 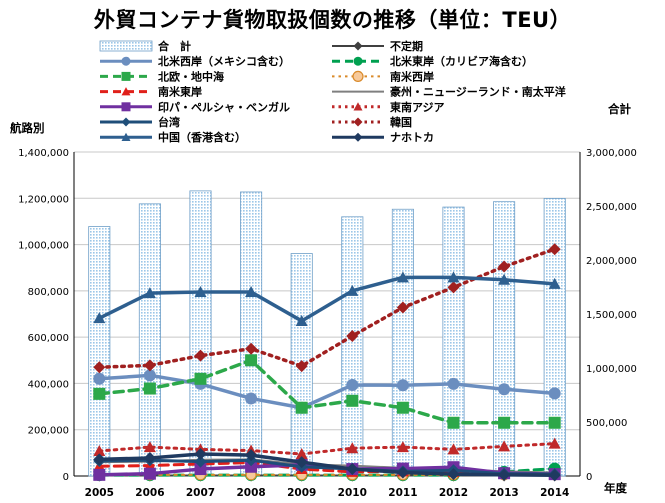 I want to click on legend-item: 東南アジア, so click(x=388, y=107).